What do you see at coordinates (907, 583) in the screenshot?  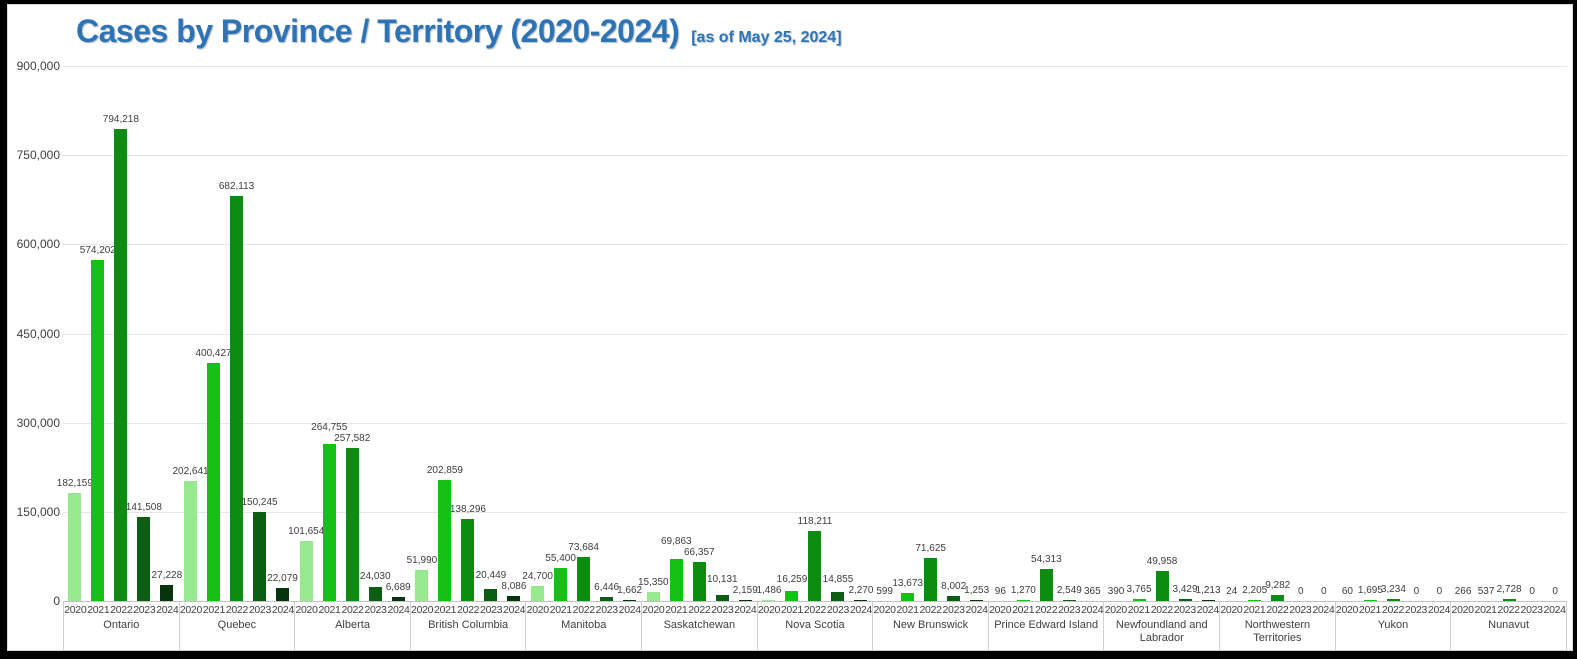 I see `value-label: 13,673` at bounding box center [907, 583].